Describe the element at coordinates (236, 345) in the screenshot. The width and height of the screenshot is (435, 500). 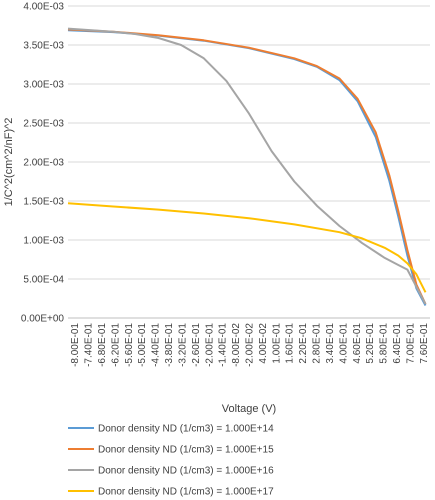
I see `x-tick-label: -8.00E-02` at that location.